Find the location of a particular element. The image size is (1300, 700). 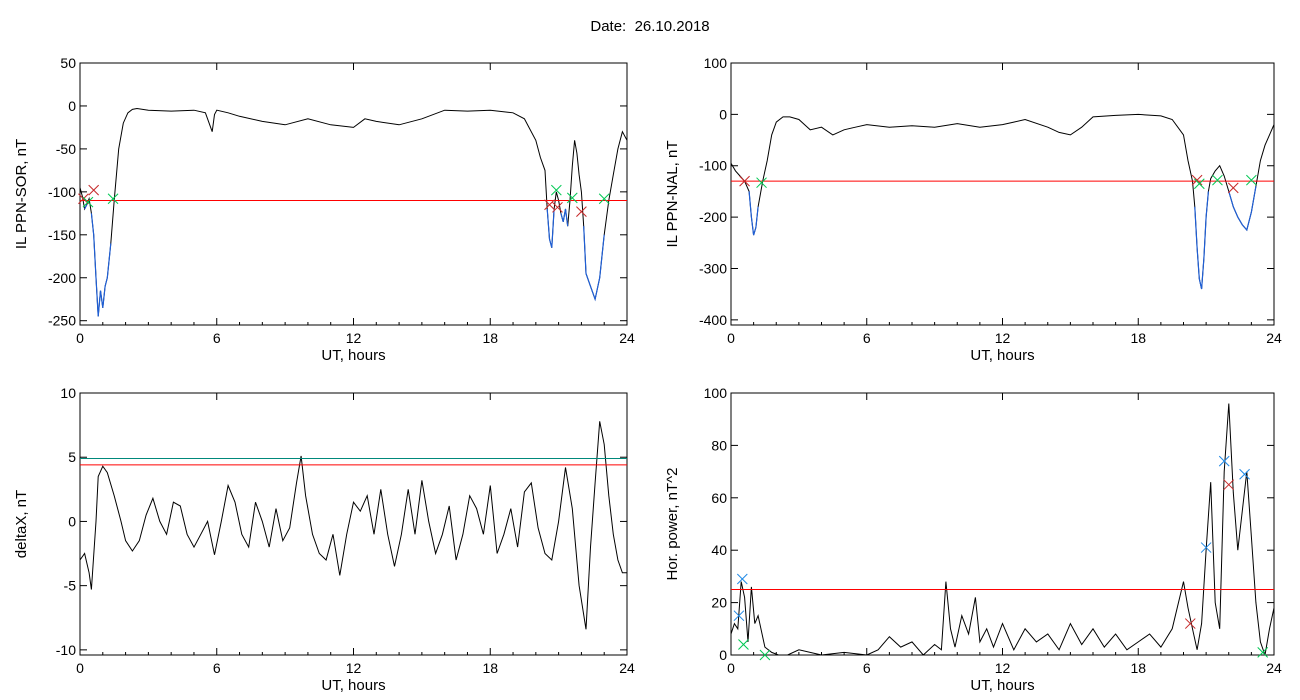

y-tick-label: 60 is located at coordinates (719, 498).